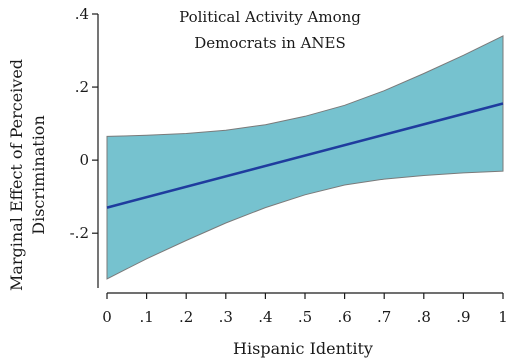 The image size is (507, 360). What do you see at coordinates (79, 233) in the screenshot?
I see `y-tick-label: -.2` at bounding box center [79, 233].